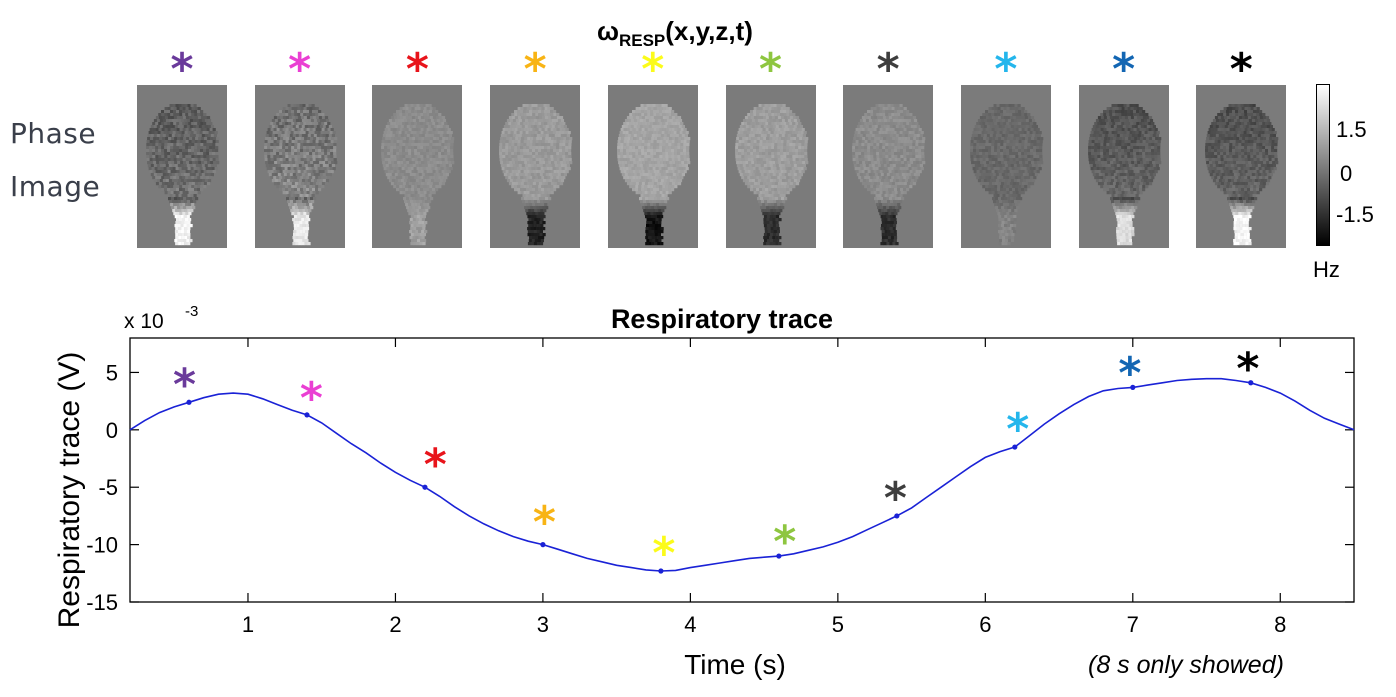 Image resolution: width=1396 pixels, height=697 pixels. I want to click on frame-star-8: *, so click(1006, 69).